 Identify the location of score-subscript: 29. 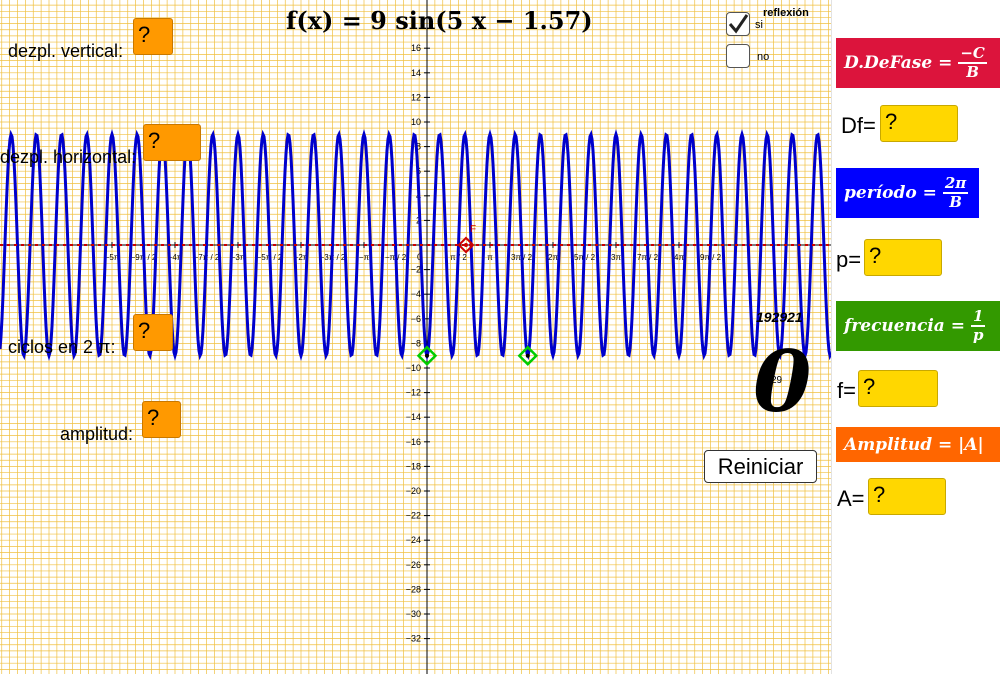
(777, 380).